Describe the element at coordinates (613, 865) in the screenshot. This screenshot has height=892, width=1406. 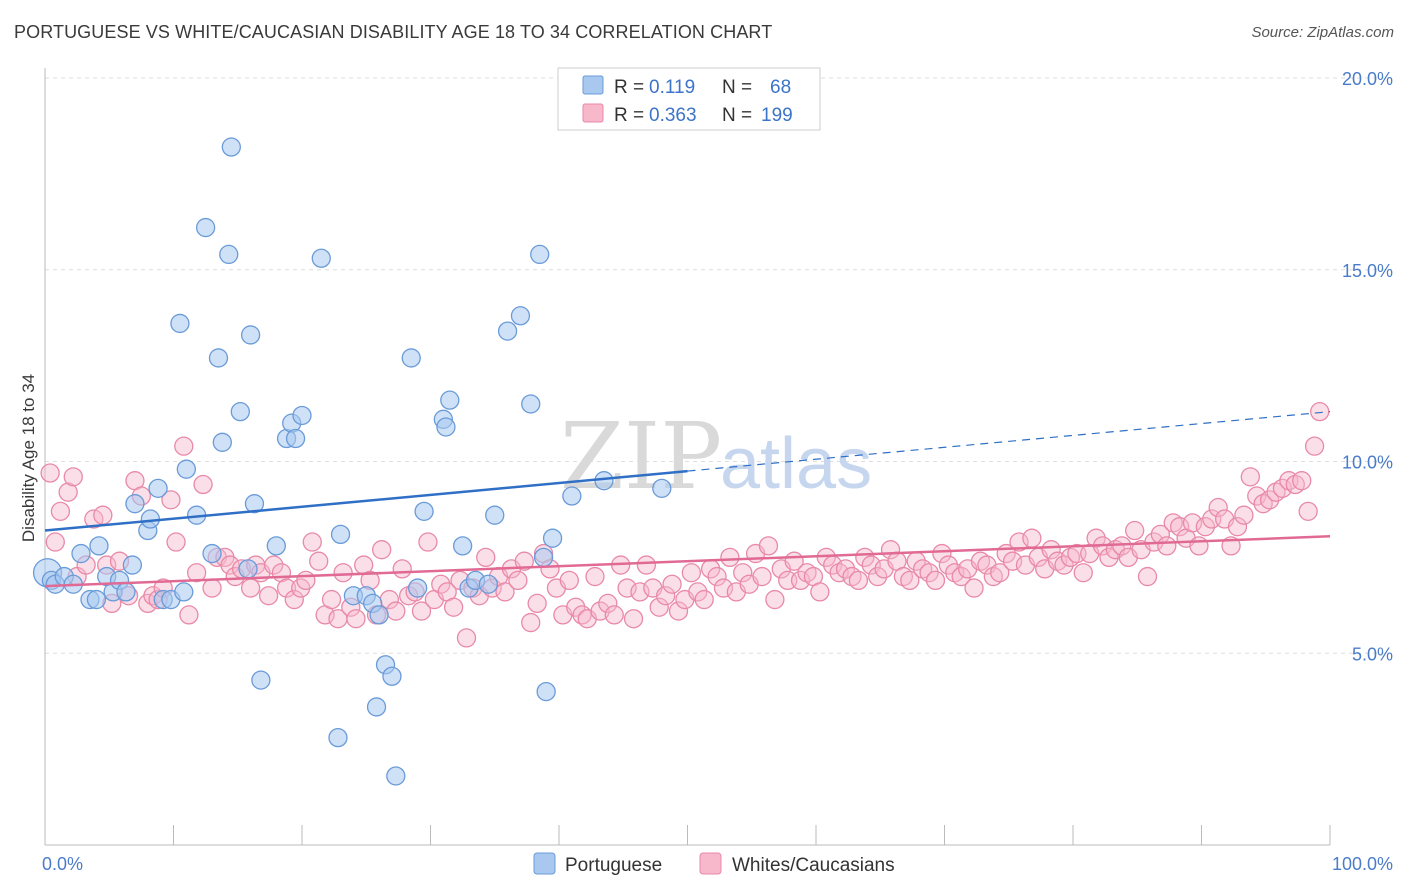
I see `bottom-legend-label-portuguese: Portuguese` at that location.